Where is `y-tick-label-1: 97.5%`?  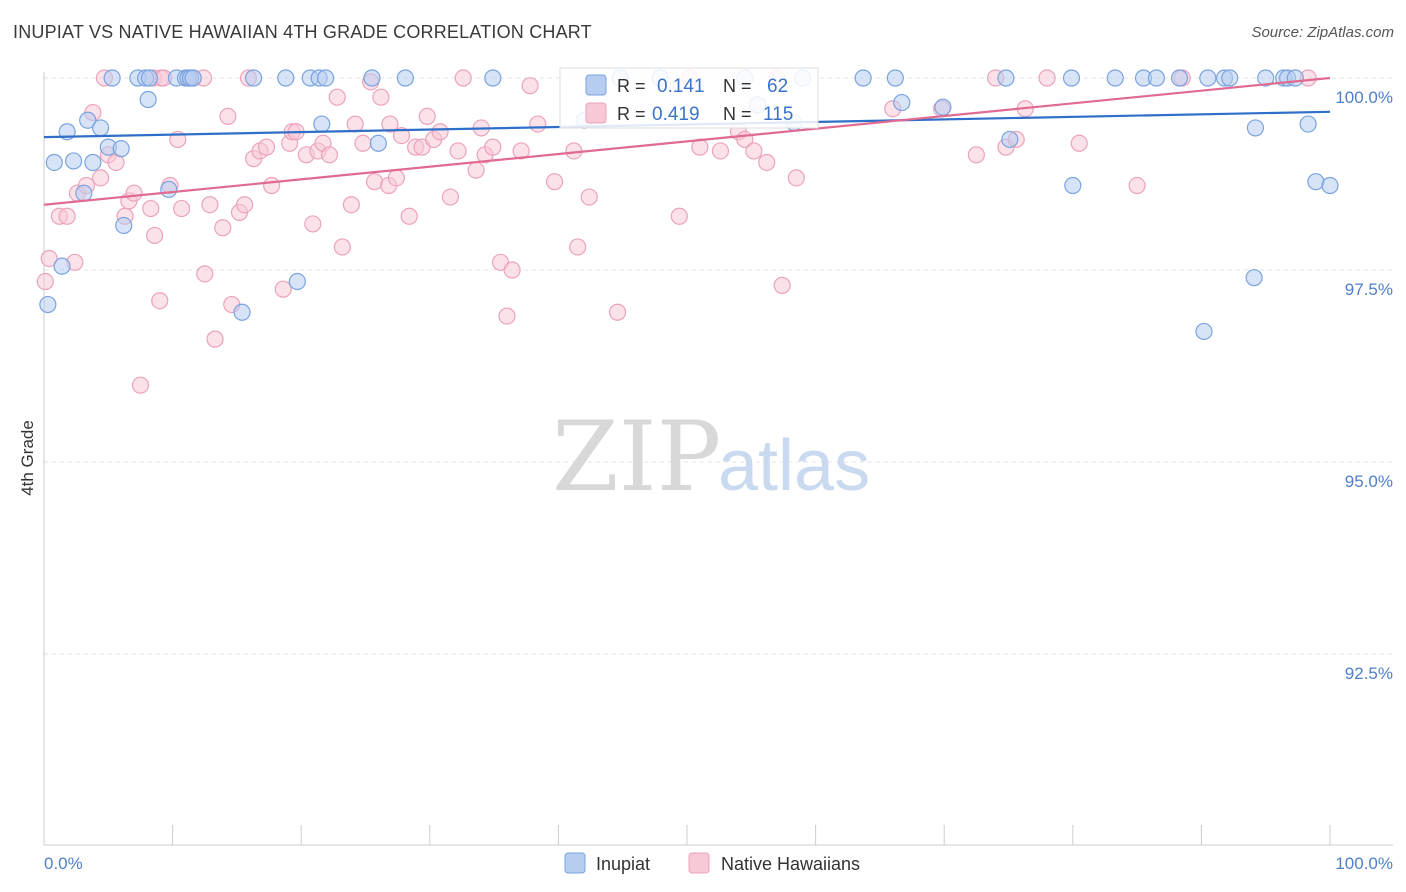
y-tick-label-1: 97.5% is located at coordinates (1369, 289).